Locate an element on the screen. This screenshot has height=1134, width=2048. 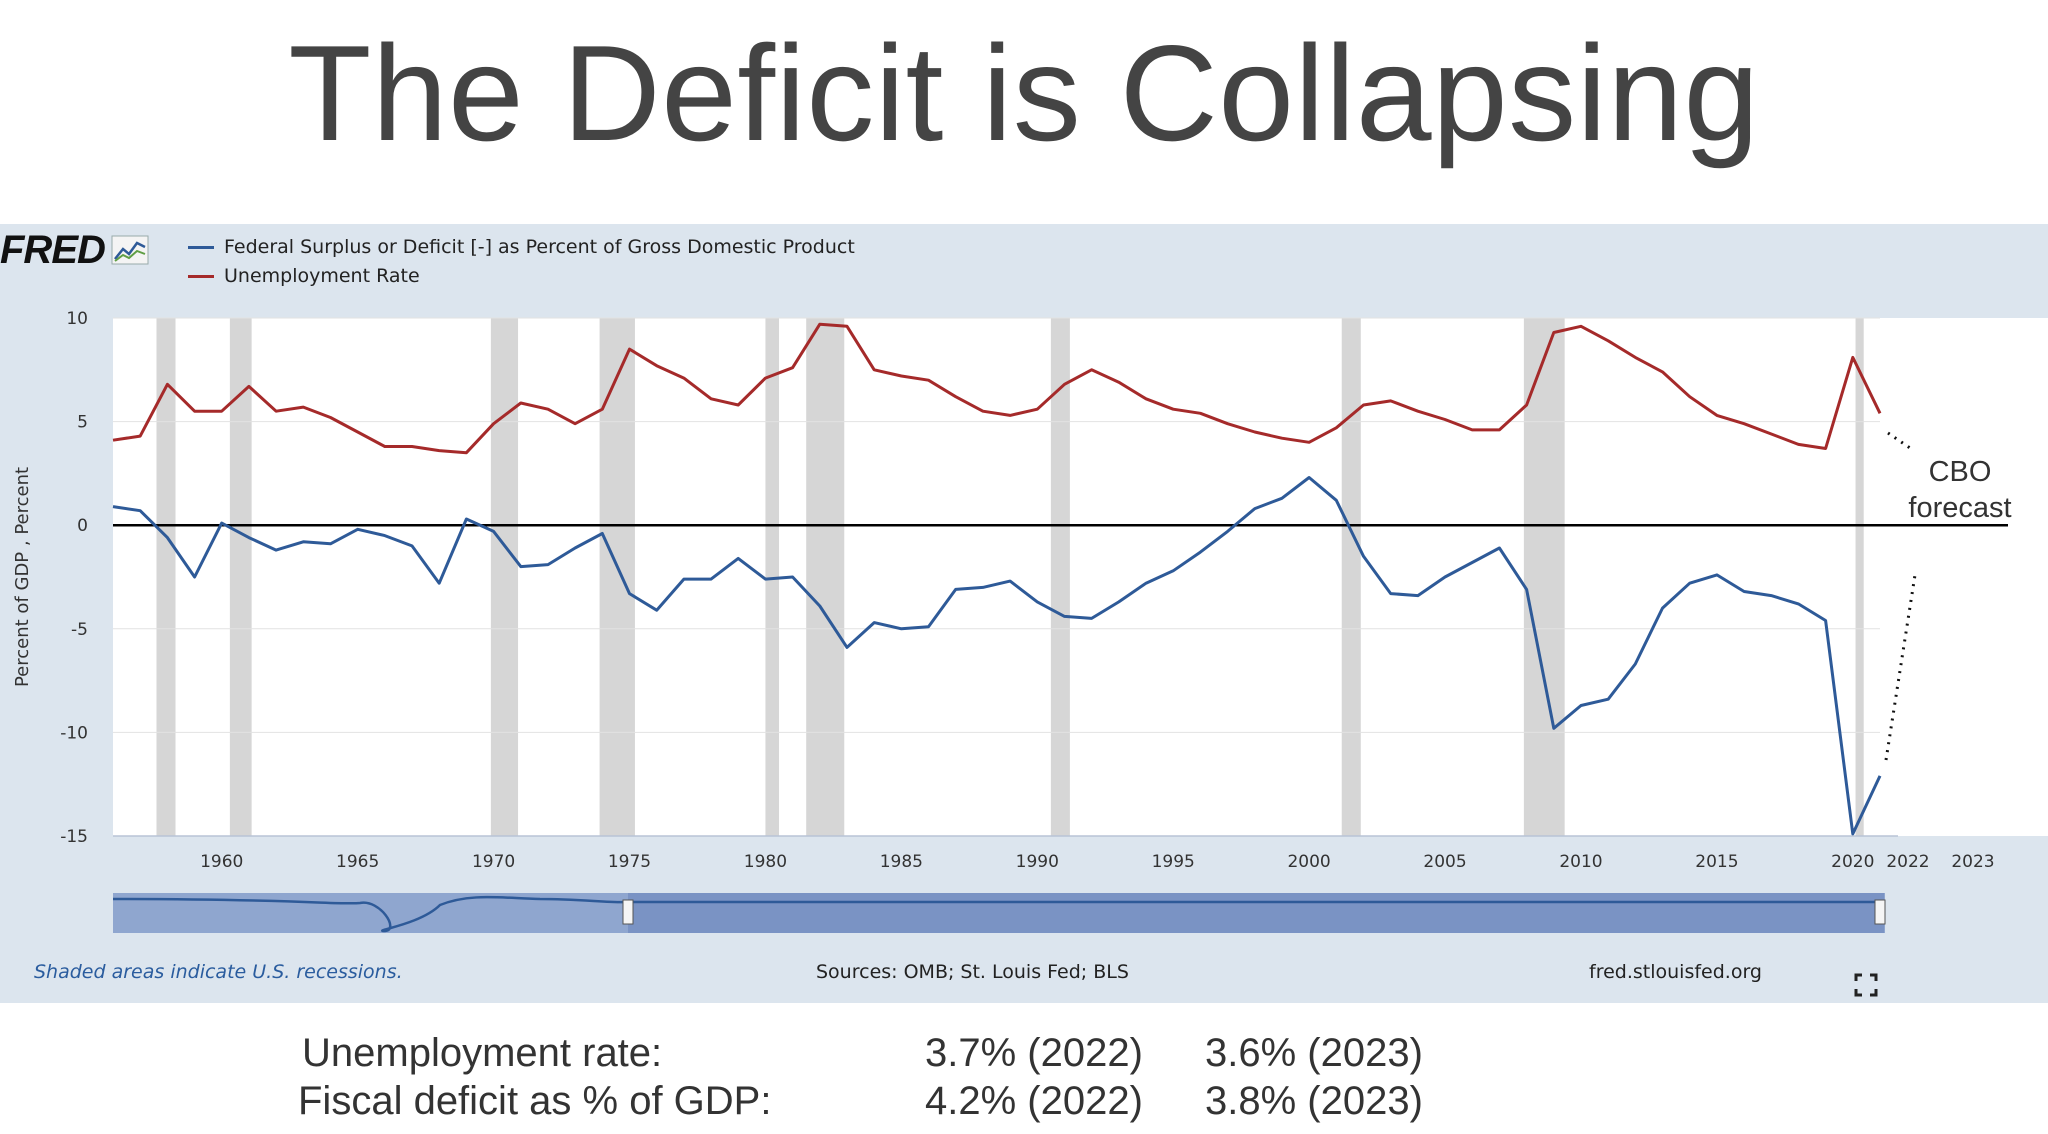
legend-swatch-unemployment is located at coordinates (201, 276).